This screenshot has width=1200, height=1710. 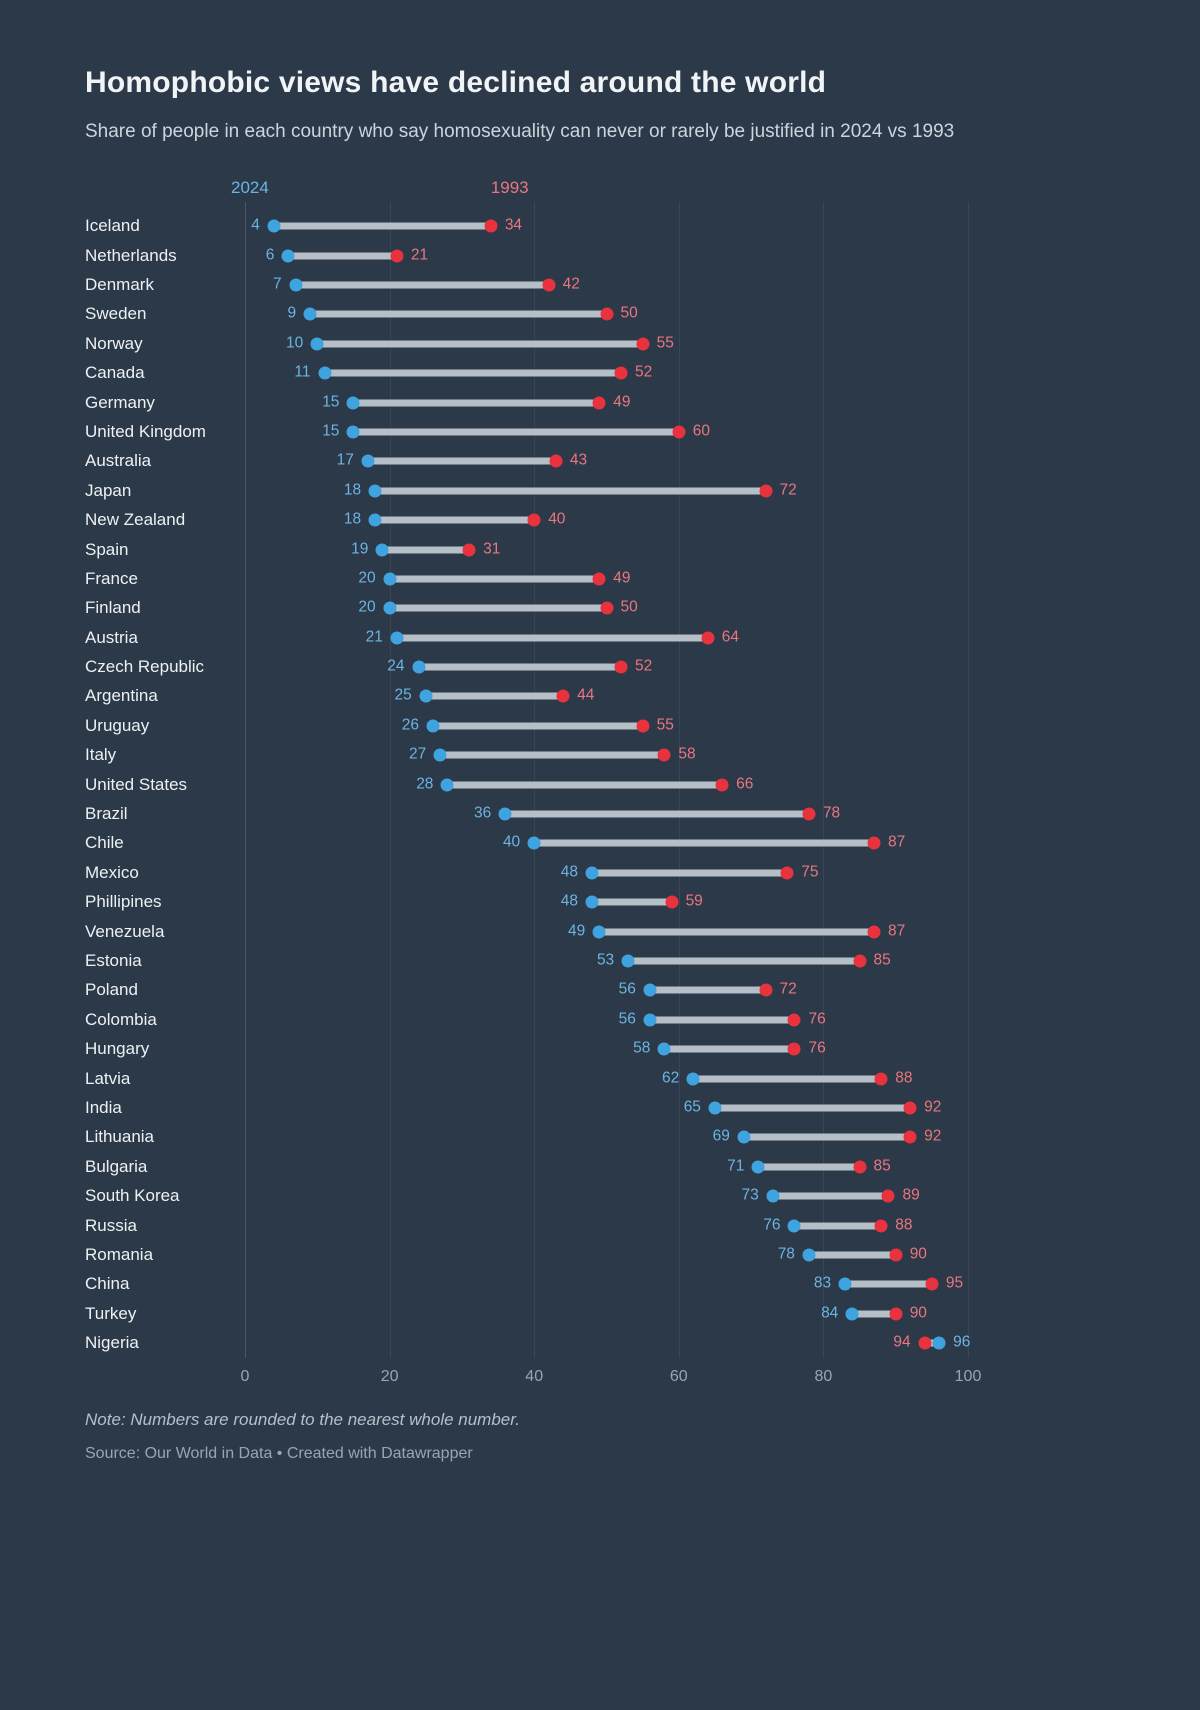 I want to click on dumbbell-track: 20 49, so click(x=606, y=578).